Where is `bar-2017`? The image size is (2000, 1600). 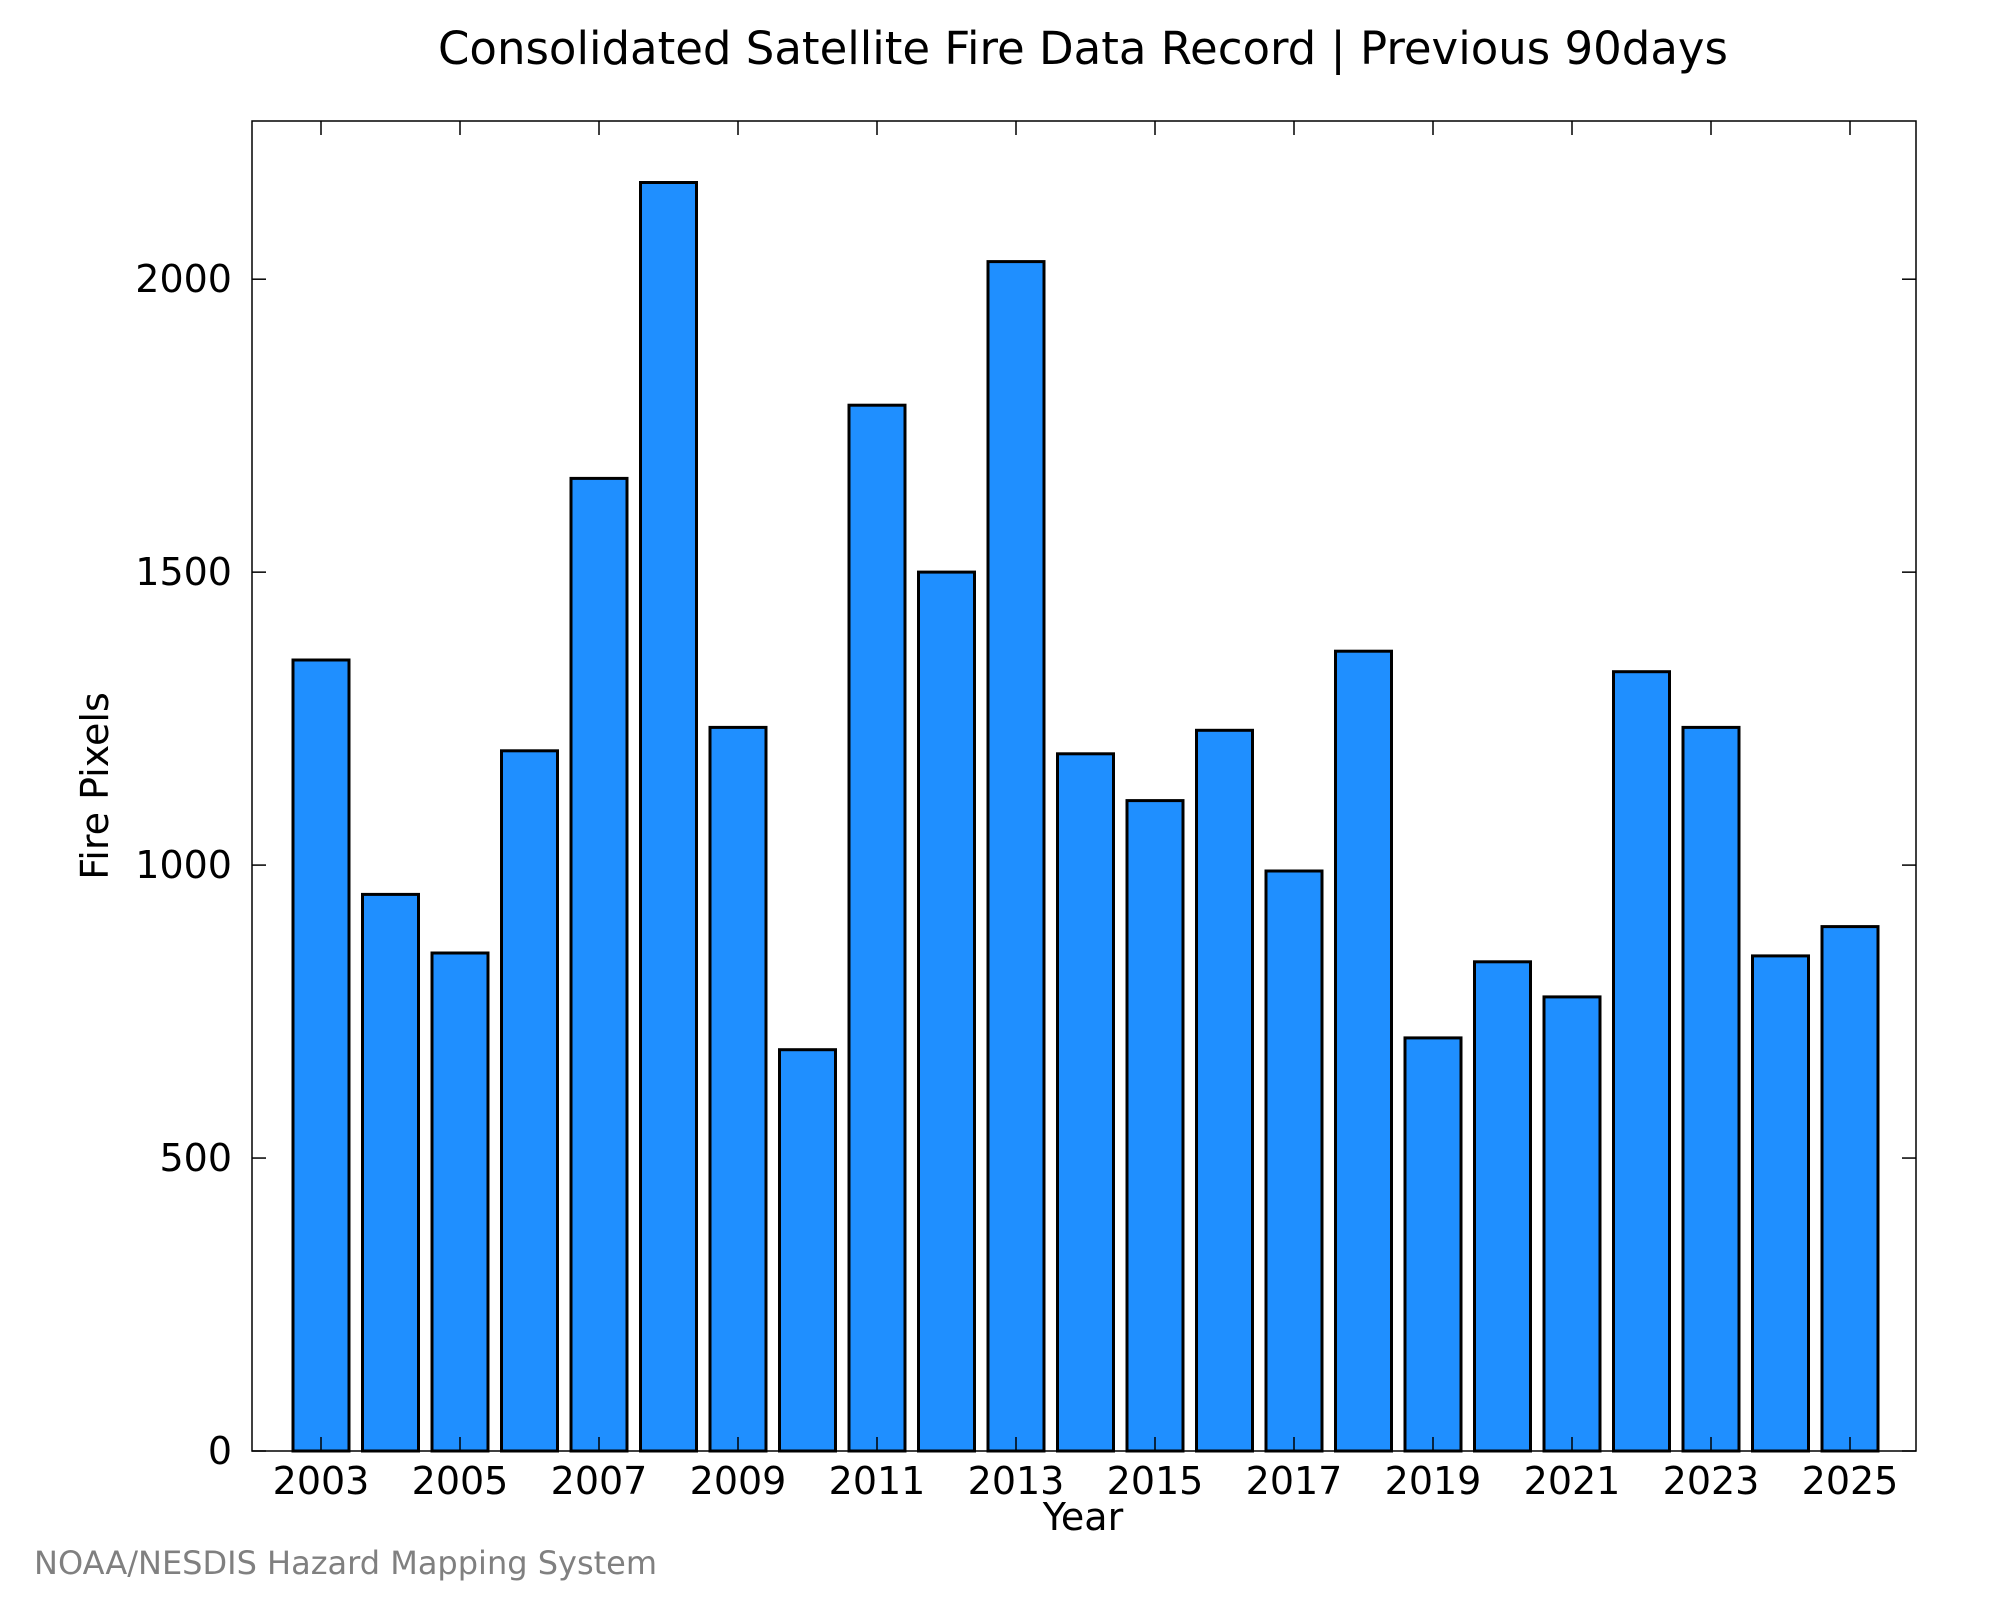
bar-2017 is located at coordinates (1294, 1161).